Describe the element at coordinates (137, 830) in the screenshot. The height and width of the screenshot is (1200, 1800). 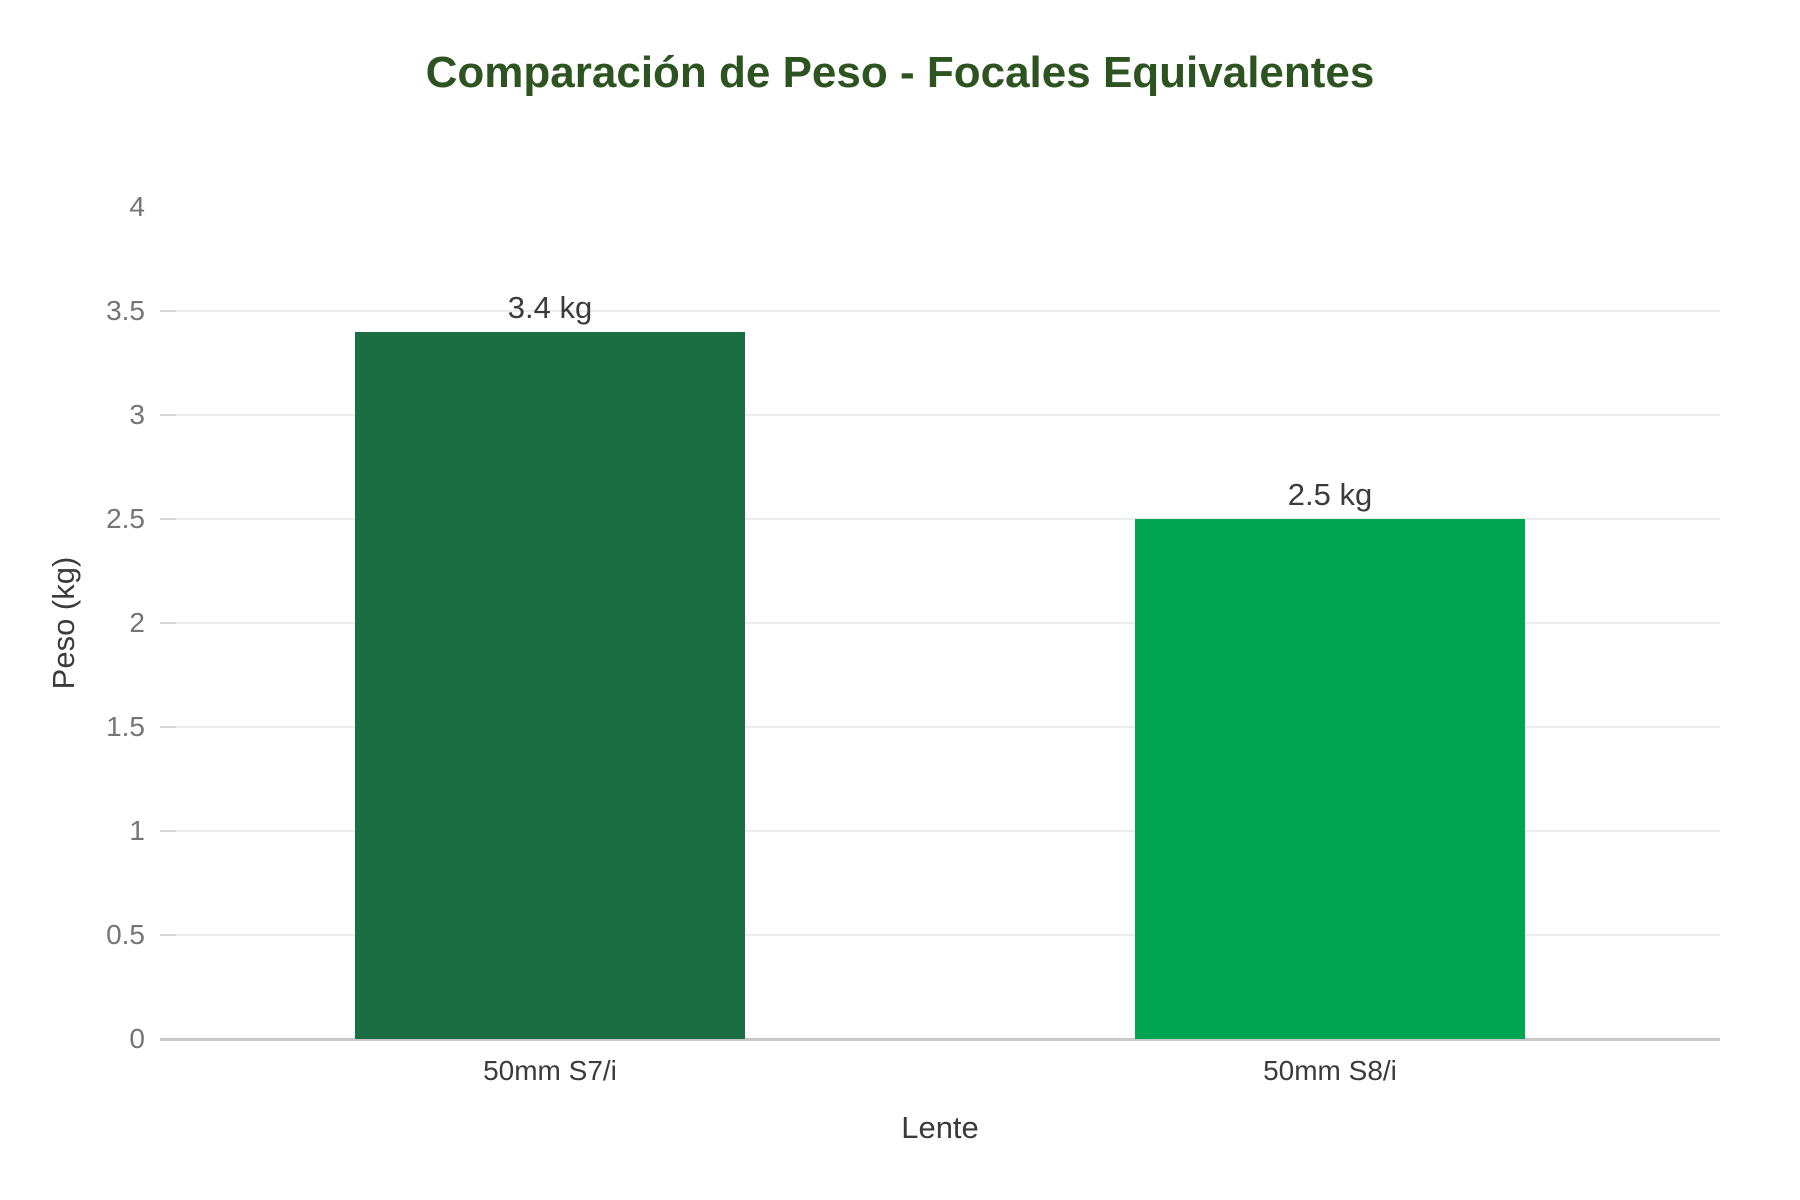
I see `y-tick-label: 1` at that location.